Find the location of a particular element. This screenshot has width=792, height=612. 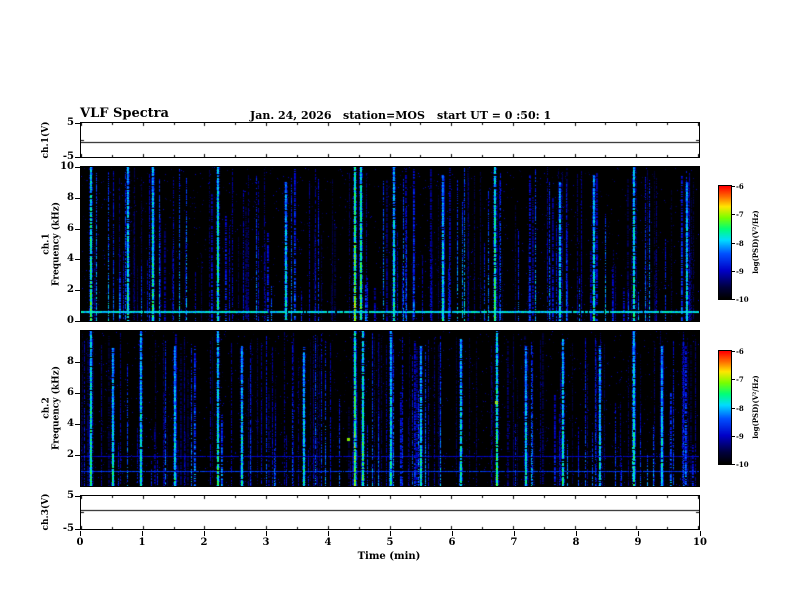

cb1-tick-label--10: -10 is located at coordinates (742, 299).